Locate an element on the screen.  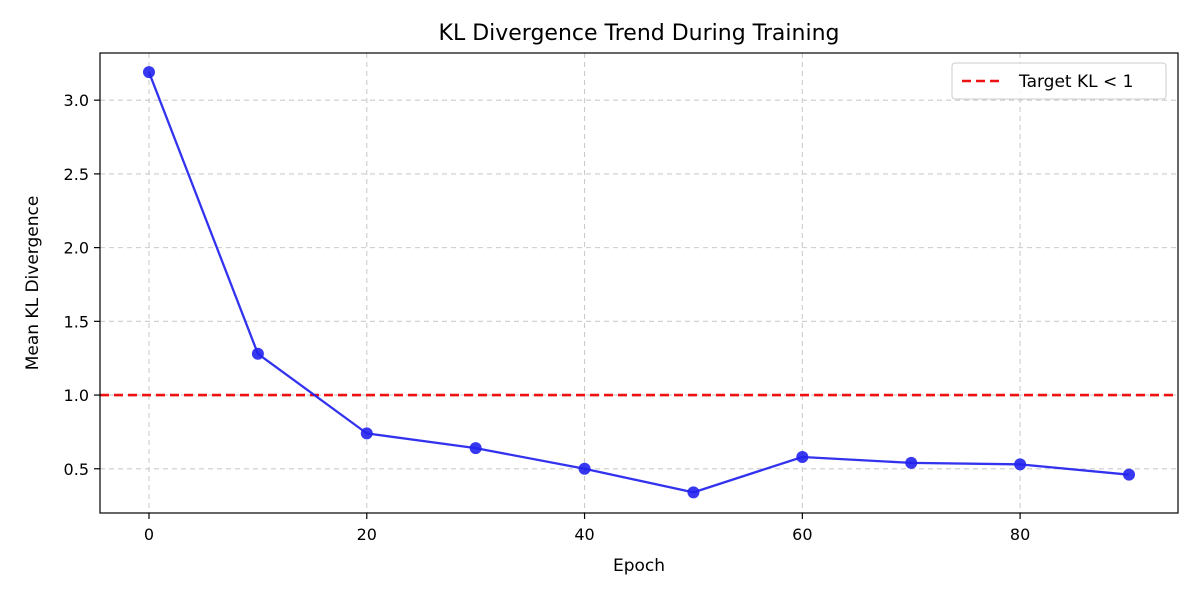
y-tick-label: 1.0 is located at coordinates (76, 395).